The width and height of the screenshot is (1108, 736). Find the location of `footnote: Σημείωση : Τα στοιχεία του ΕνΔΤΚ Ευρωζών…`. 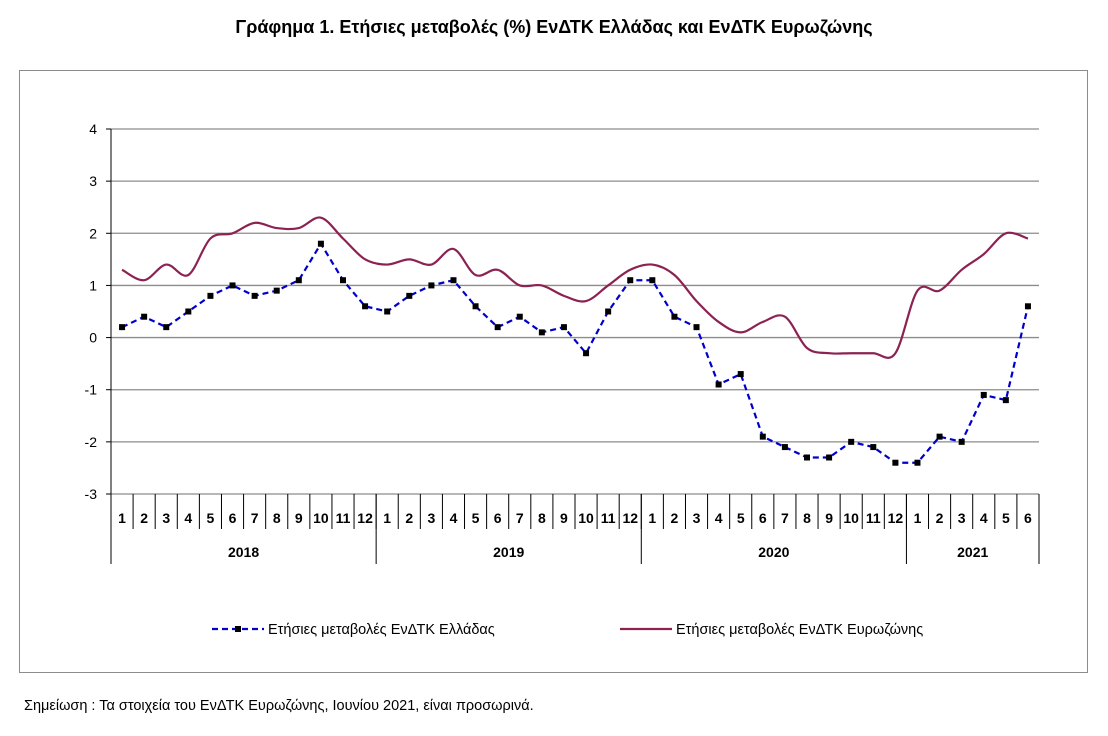

footnote: Σημείωση : Τα στοιχεία του ΕνΔΤΚ Ευρωζών… is located at coordinates (279, 706).